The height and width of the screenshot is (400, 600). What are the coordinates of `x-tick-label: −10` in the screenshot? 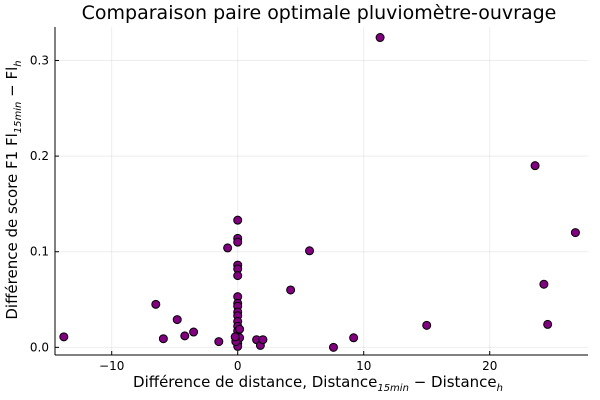 It's located at (111, 366).